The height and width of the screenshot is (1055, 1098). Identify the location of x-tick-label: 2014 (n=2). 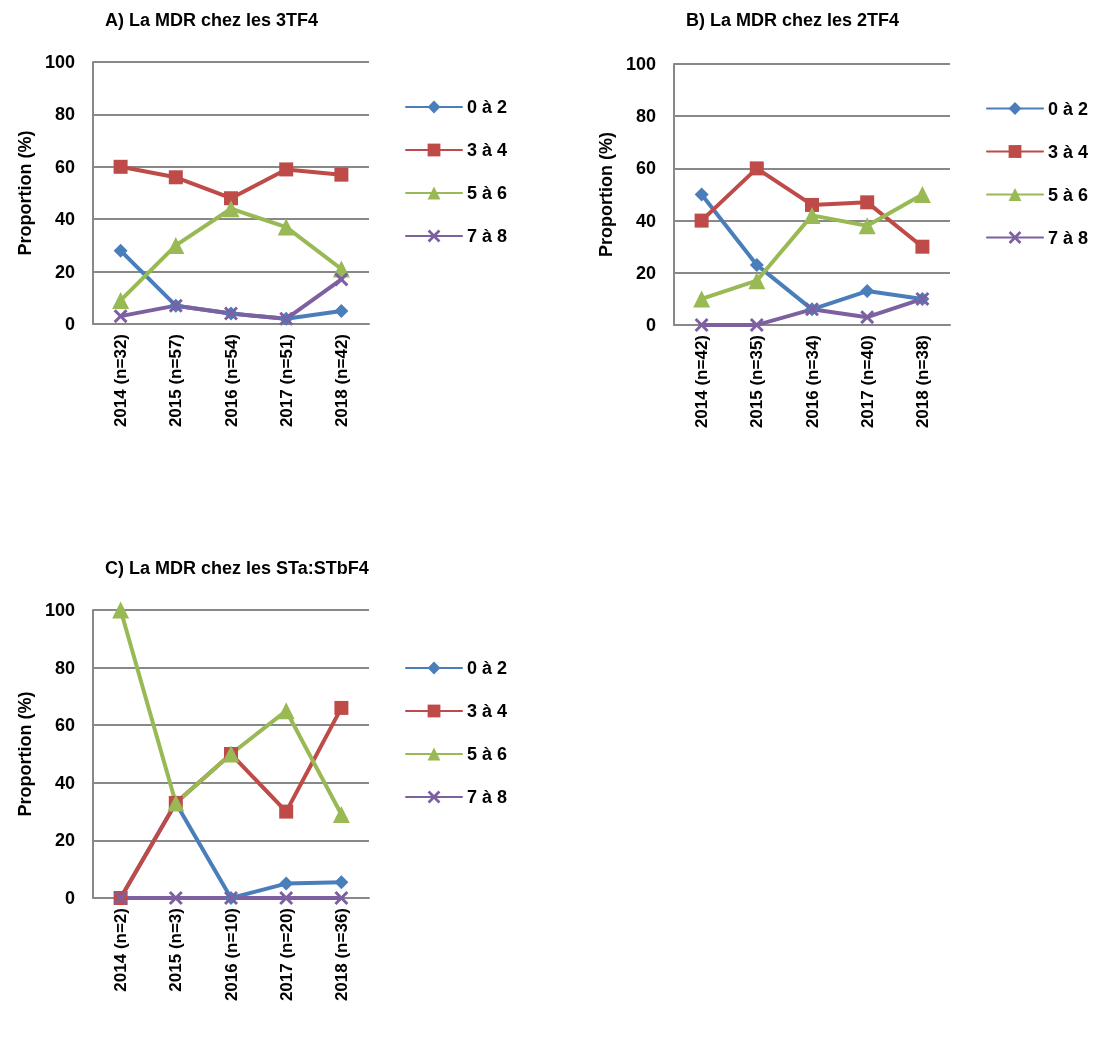
(121, 950).